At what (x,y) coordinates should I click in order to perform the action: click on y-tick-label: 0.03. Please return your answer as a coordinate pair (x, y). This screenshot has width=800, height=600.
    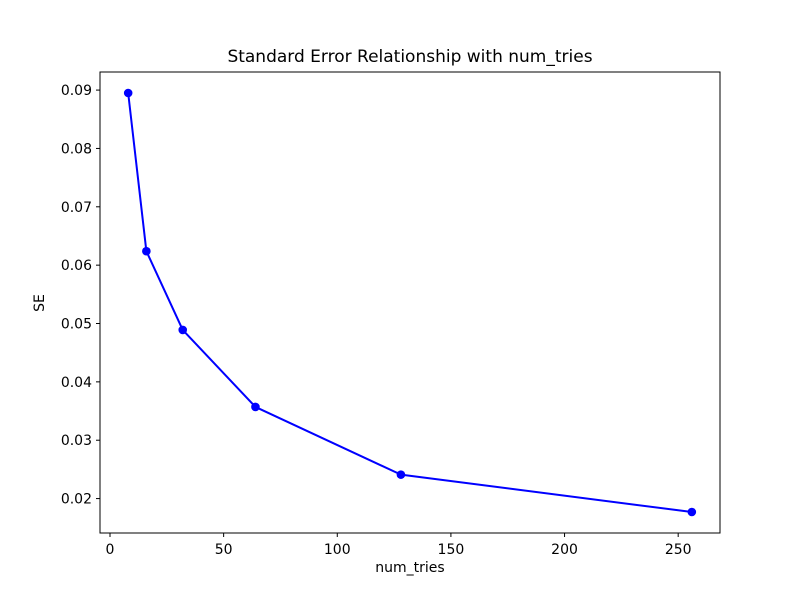
    Looking at the image, I should click on (76, 441).